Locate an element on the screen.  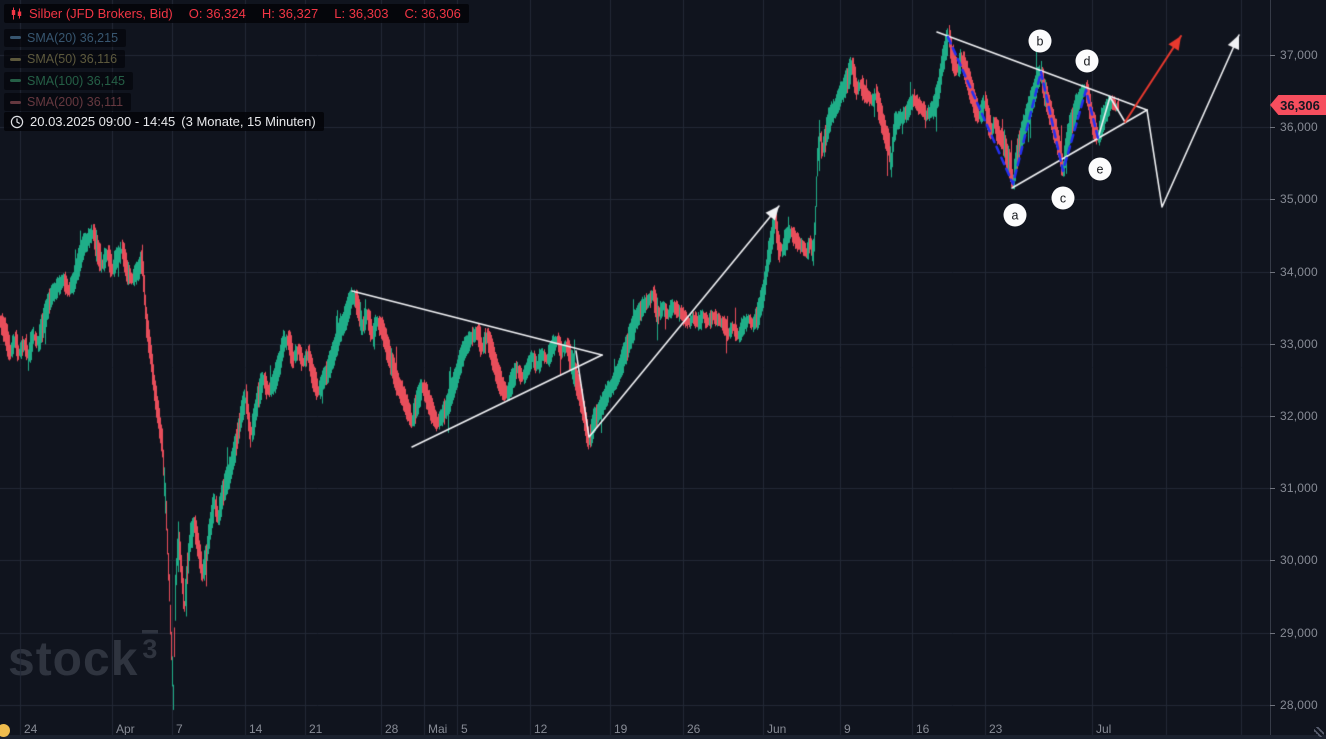
notification-dot is located at coordinates (5, 730).